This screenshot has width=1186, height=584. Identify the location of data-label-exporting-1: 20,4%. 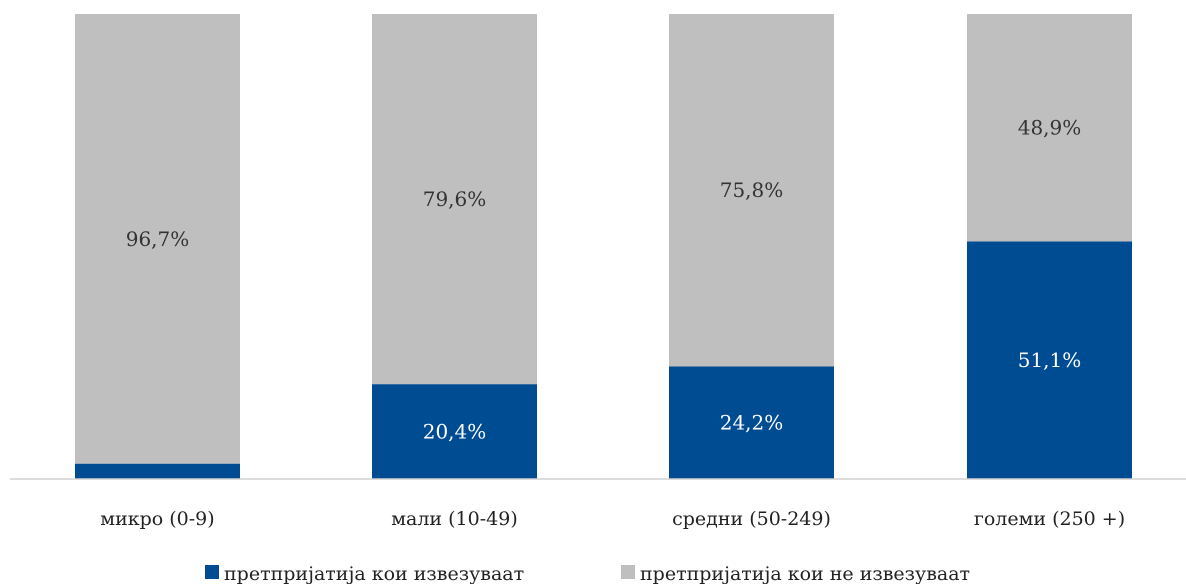
(455, 432).